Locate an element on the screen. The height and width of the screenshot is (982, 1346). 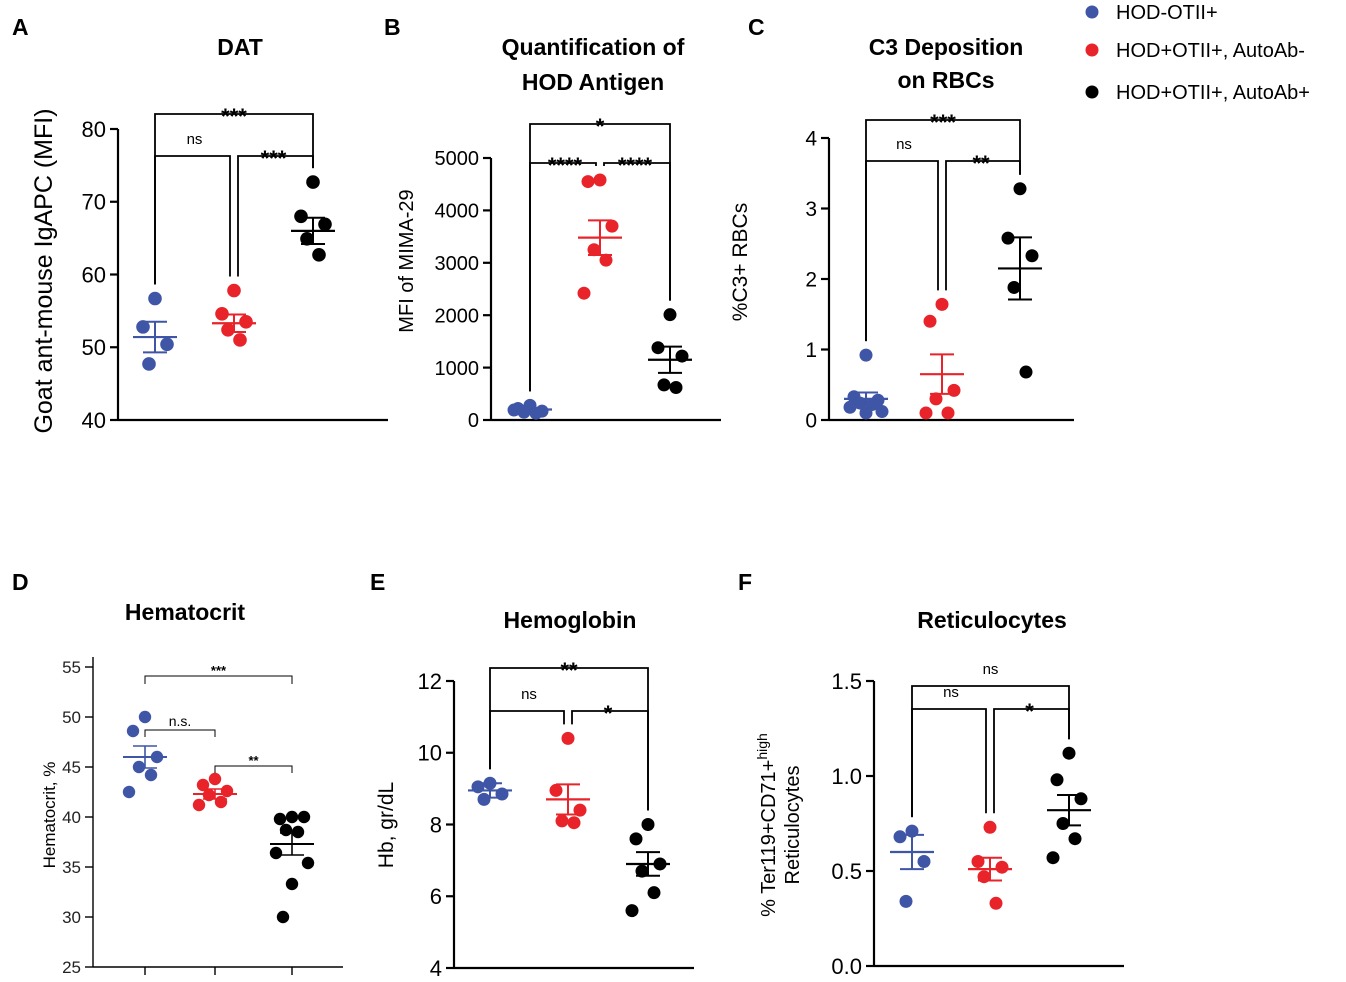
significance-bracket: **** is located at coordinates (563, 272).